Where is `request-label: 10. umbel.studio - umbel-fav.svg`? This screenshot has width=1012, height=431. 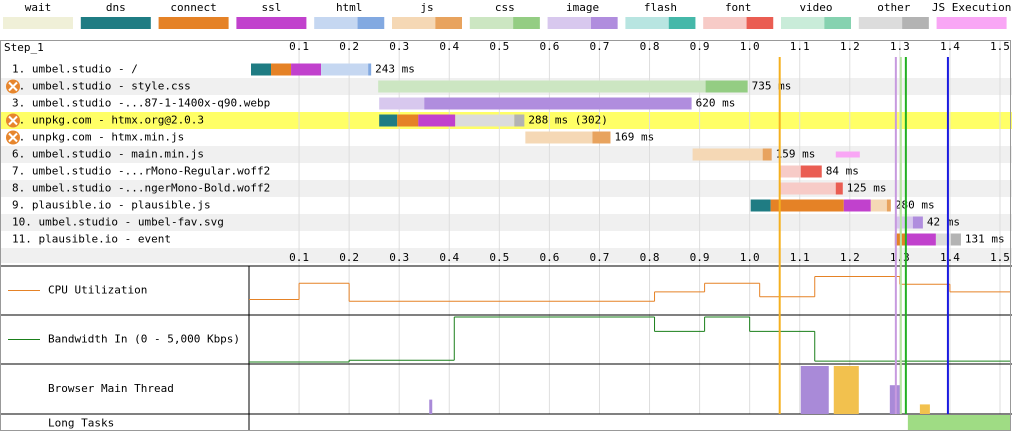 request-label: 10. umbel.studio - umbel-fav.svg is located at coordinates (118, 222).